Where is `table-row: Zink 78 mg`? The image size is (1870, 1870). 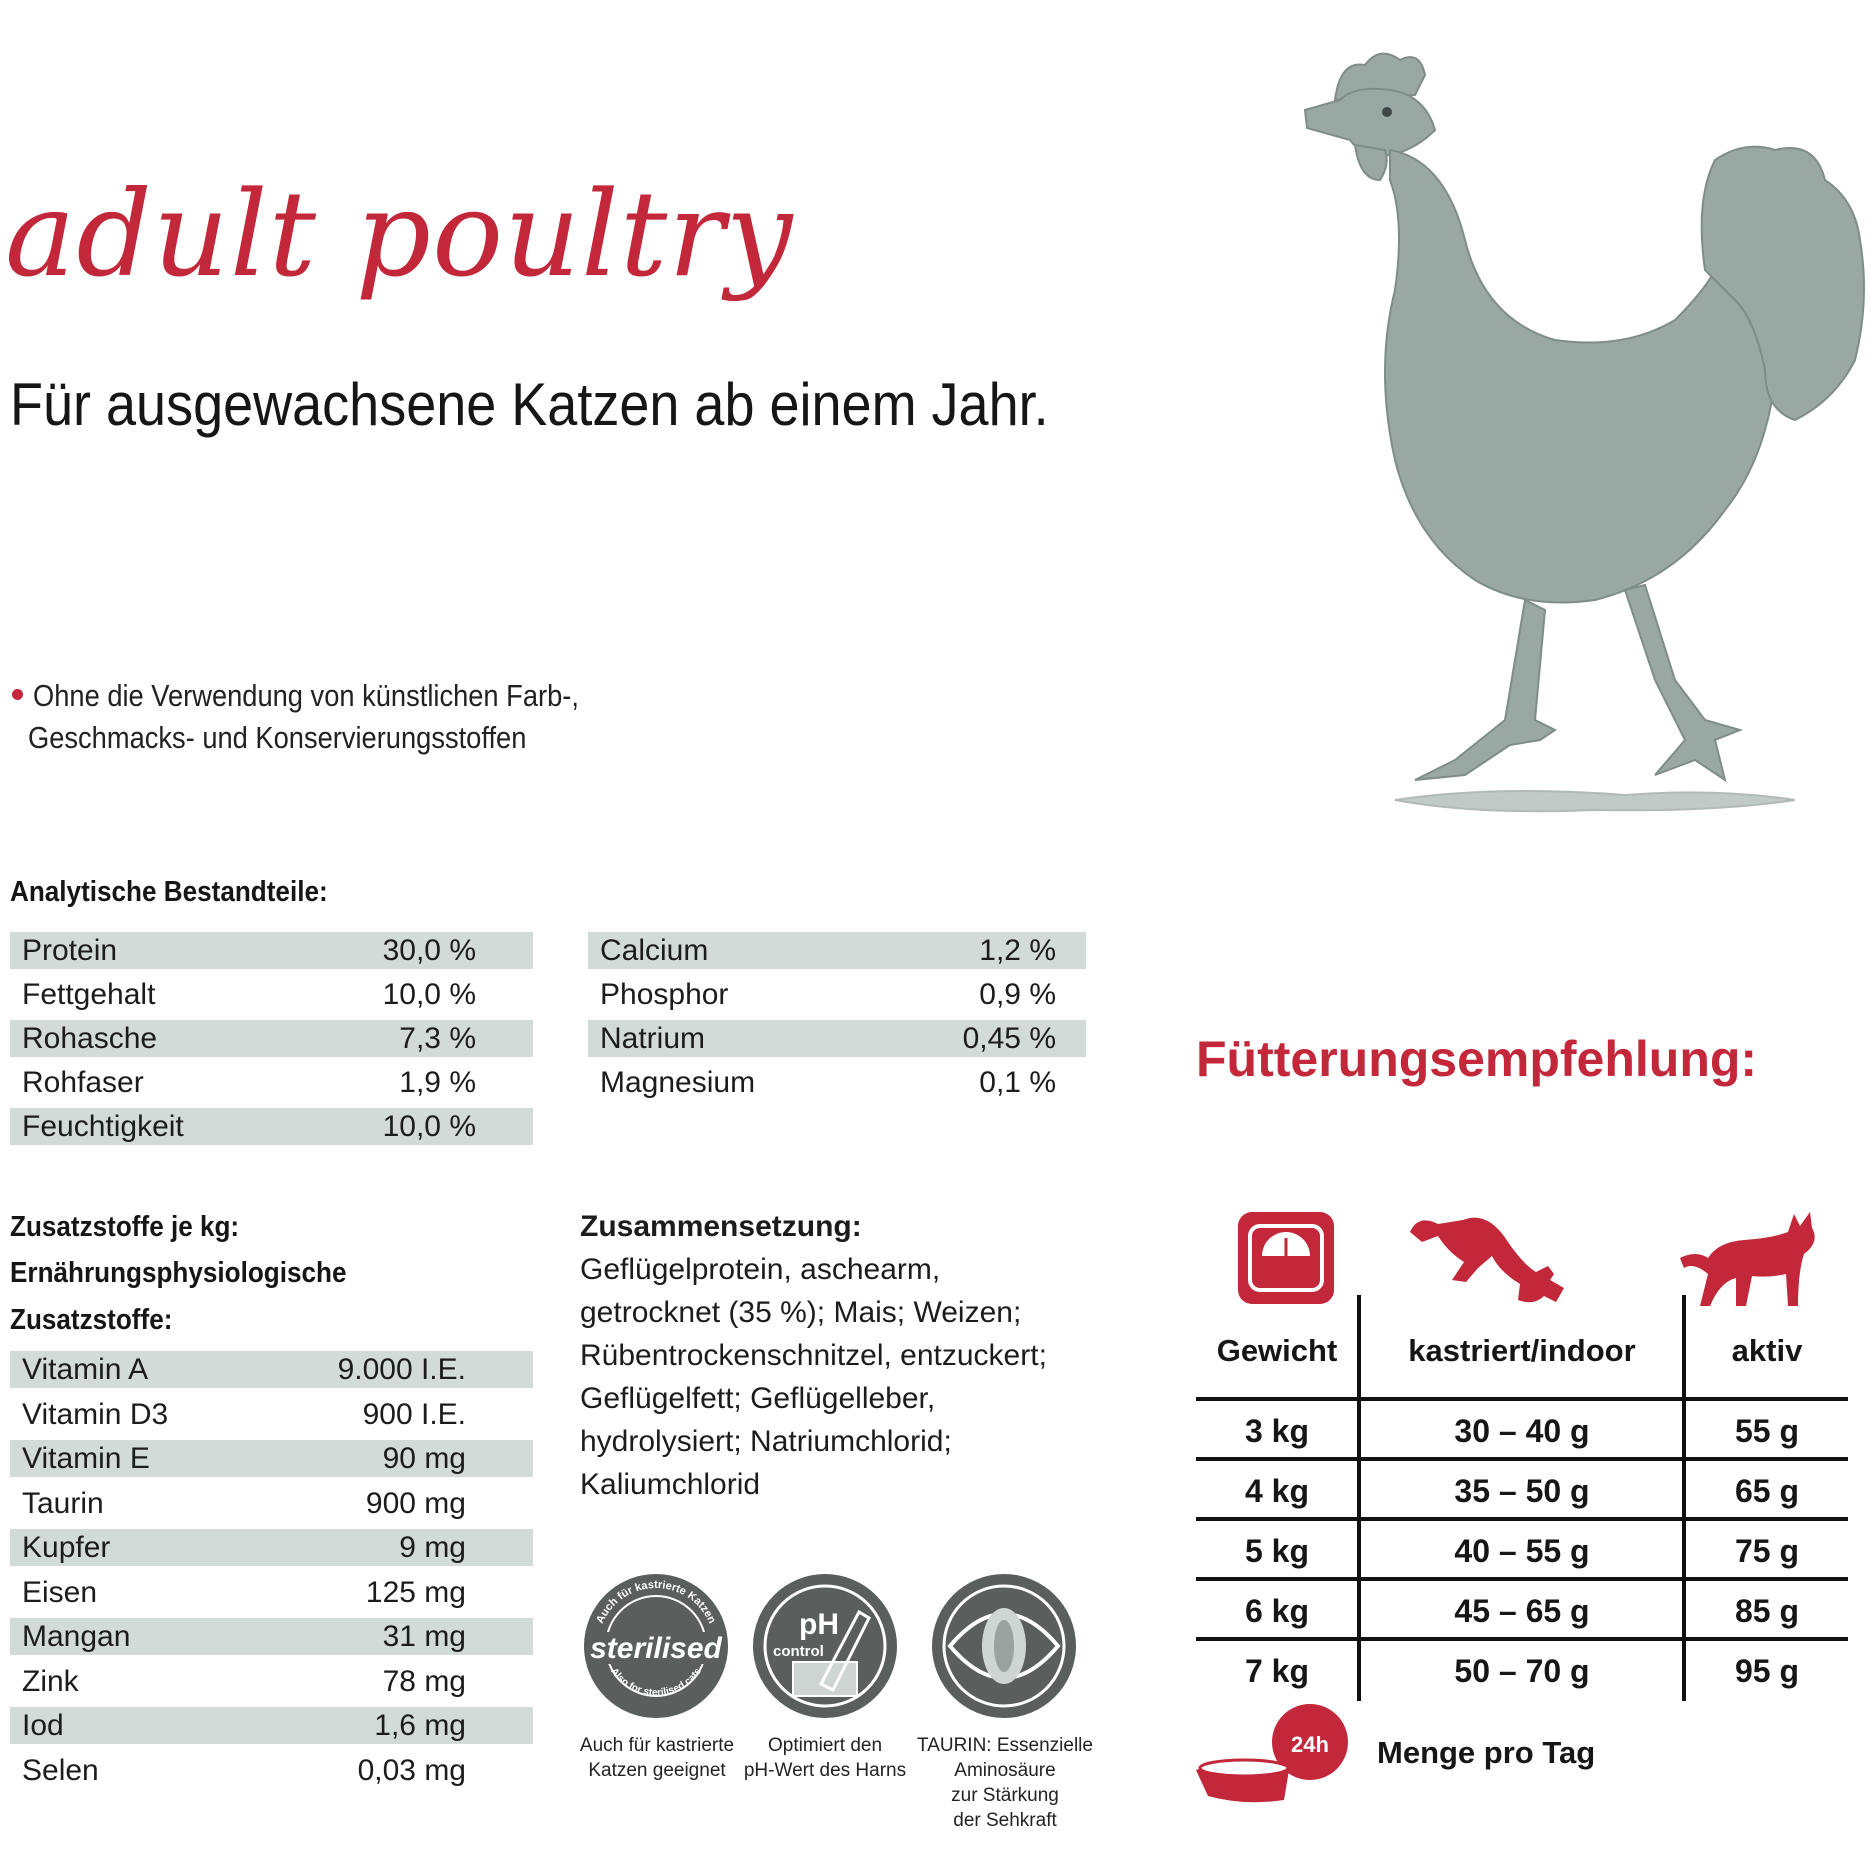
table-row: Zink 78 mg is located at coordinates (244, 1681).